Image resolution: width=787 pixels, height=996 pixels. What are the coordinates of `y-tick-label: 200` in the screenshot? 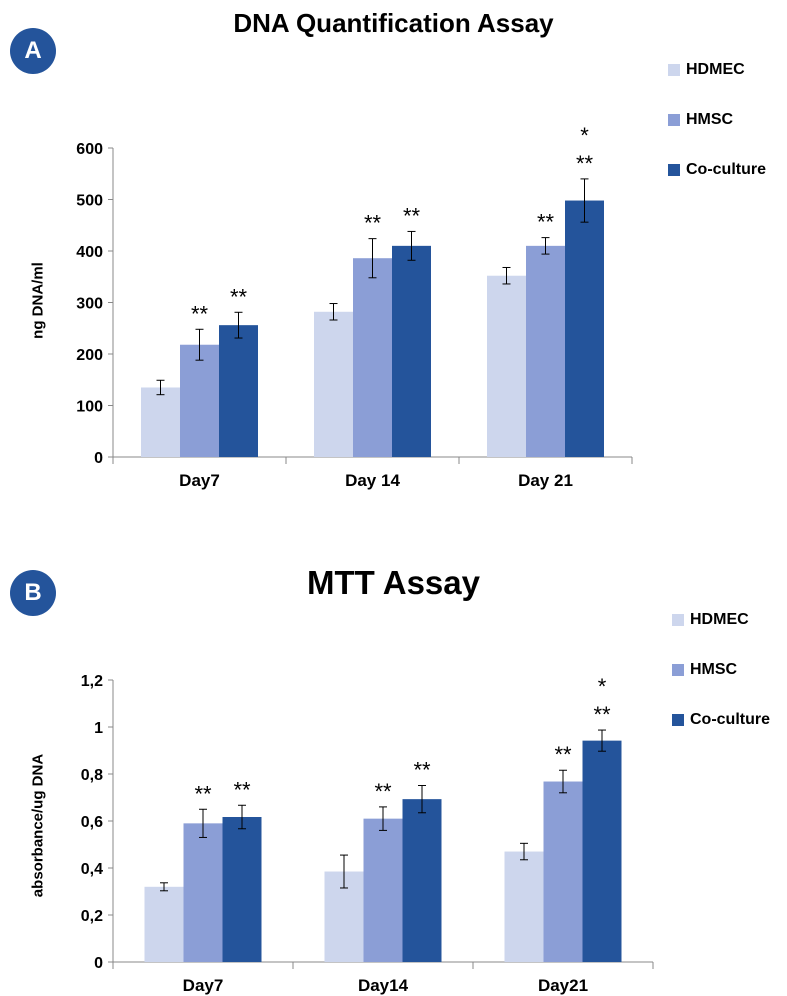 It's located at (89, 355).